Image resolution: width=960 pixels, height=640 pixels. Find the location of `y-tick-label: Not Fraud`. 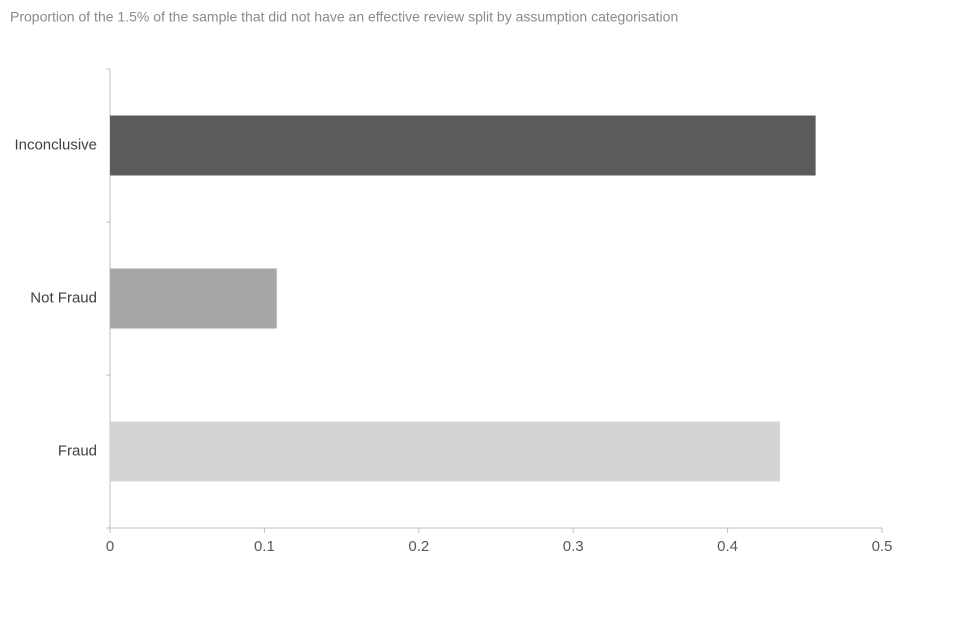

y-tick-label: Not Fraud is located at coordinates (63, 297).